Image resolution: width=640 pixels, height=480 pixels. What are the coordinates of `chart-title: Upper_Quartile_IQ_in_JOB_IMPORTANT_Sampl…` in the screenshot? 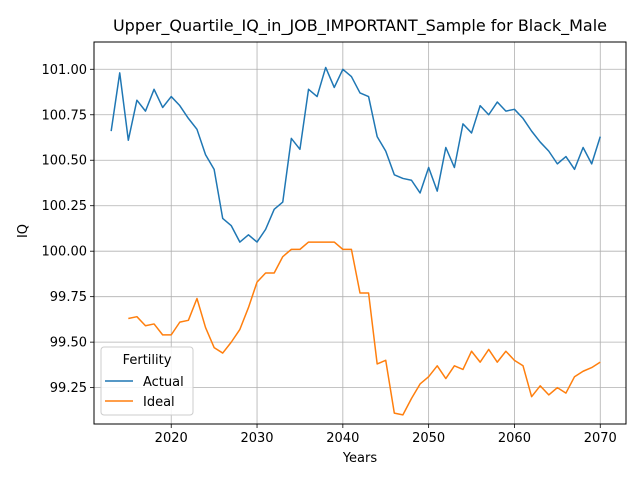 It's located at (360, 26).